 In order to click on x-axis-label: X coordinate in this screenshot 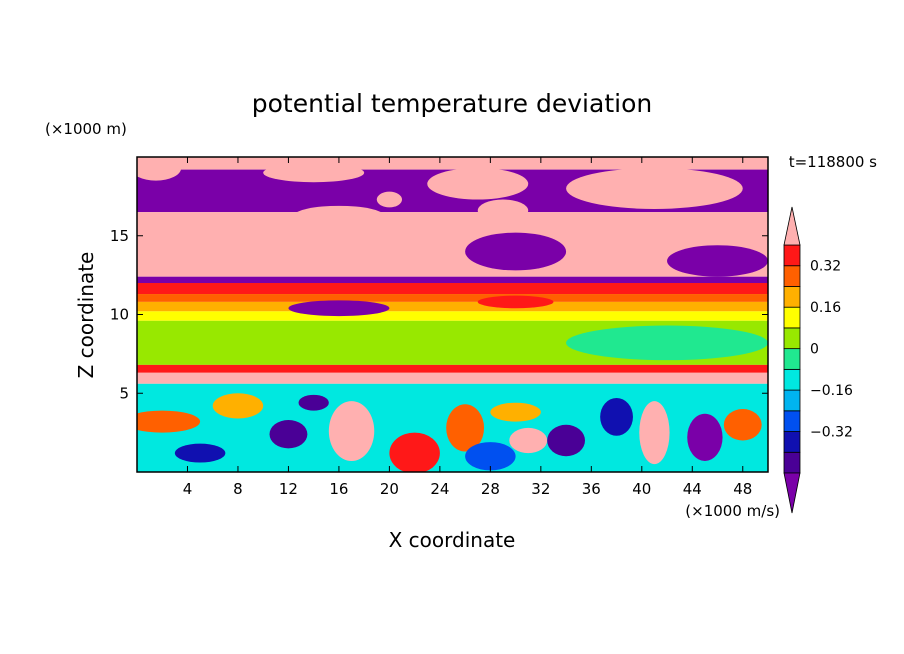, I will do `click(452, 540)`.